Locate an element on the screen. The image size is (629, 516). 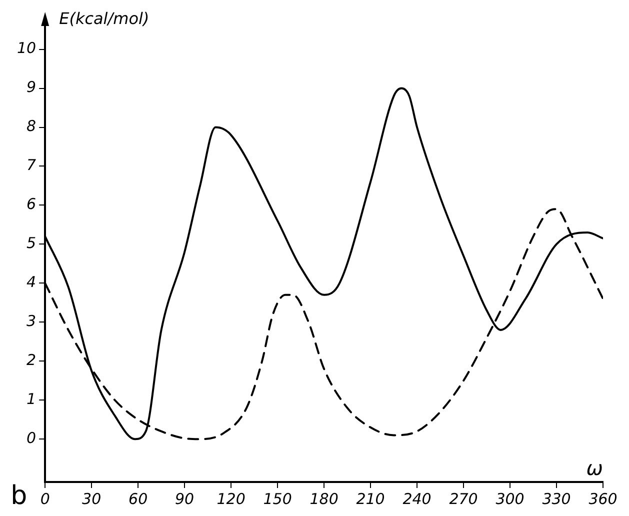
x-tick-label: 330 is located at coordinates (556, 499).